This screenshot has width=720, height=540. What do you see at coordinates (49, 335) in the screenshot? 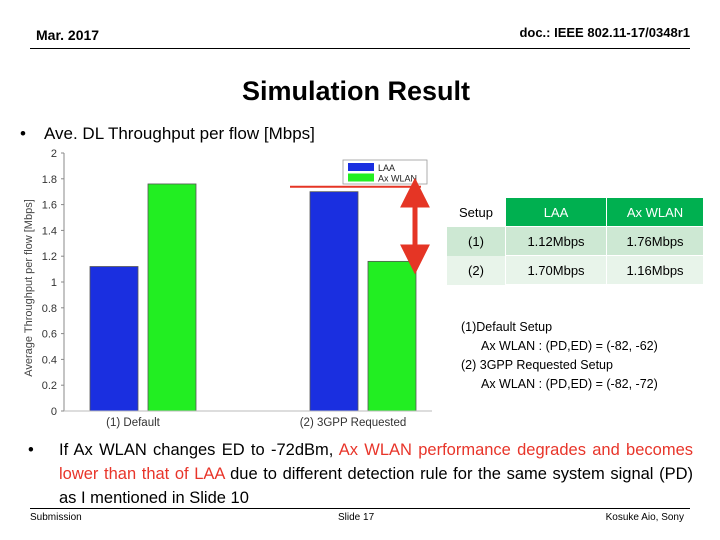
I see `y-tick-label: 0.6` at bounding box center [49, 335].